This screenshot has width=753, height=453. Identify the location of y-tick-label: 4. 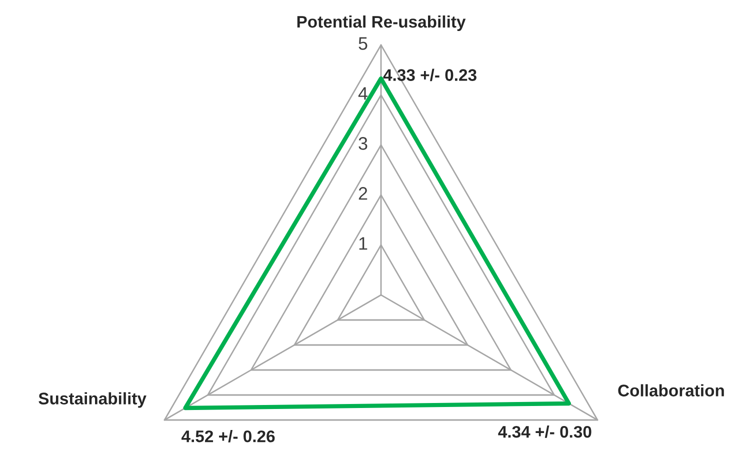
(363, 93).